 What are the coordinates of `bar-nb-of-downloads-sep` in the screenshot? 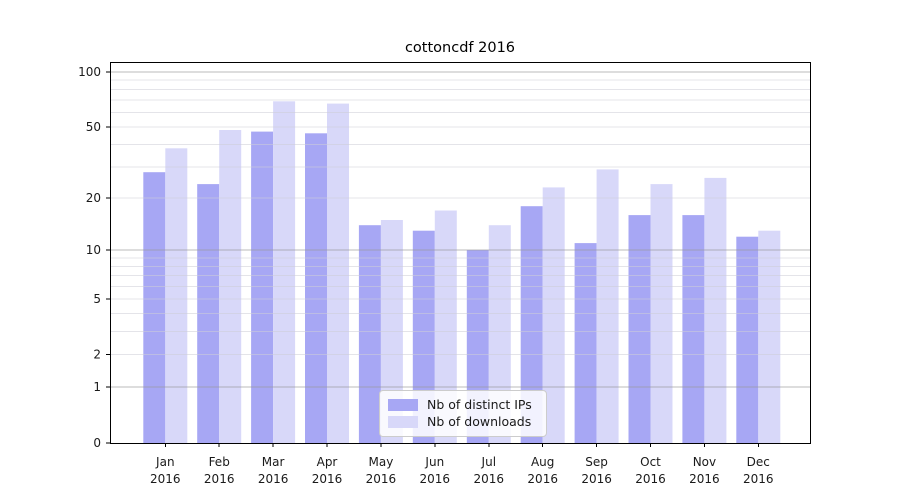 It's located at (607, 306).